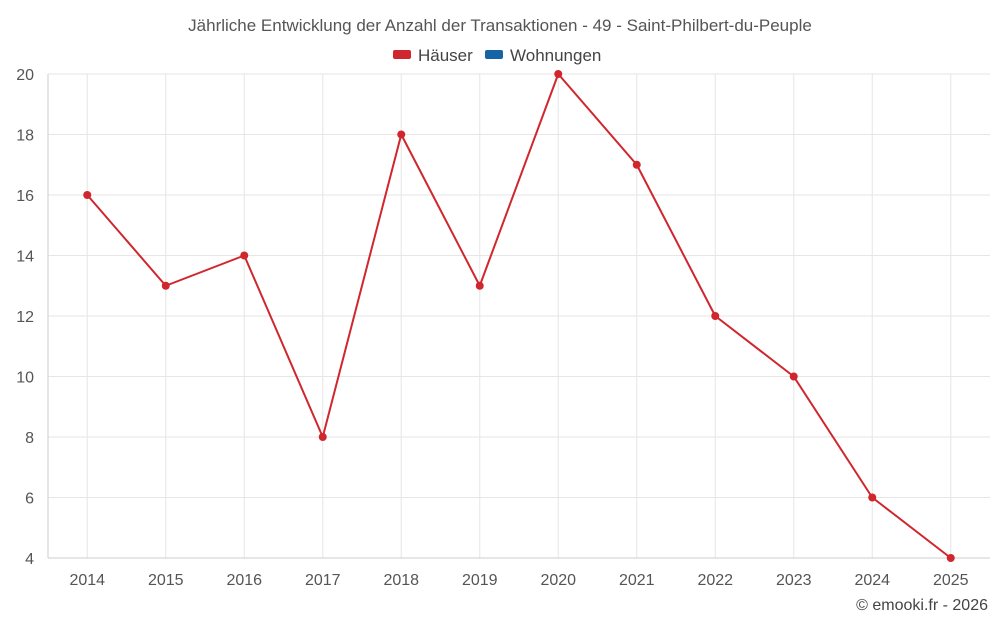  I want to click on legend-item-wohnungen: Wohnungen, so click(543, 55).